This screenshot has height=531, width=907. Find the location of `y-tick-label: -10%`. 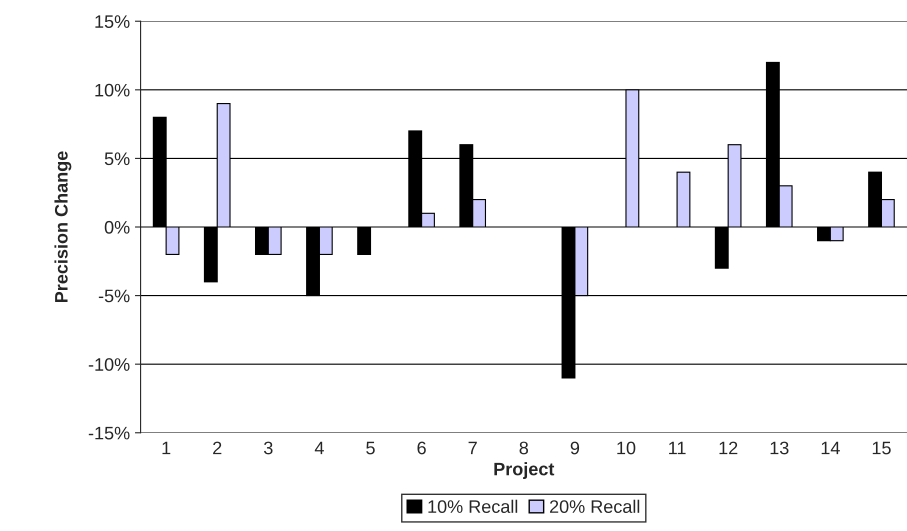

y-tick-label: -10% is located at coordinates (109, 364).